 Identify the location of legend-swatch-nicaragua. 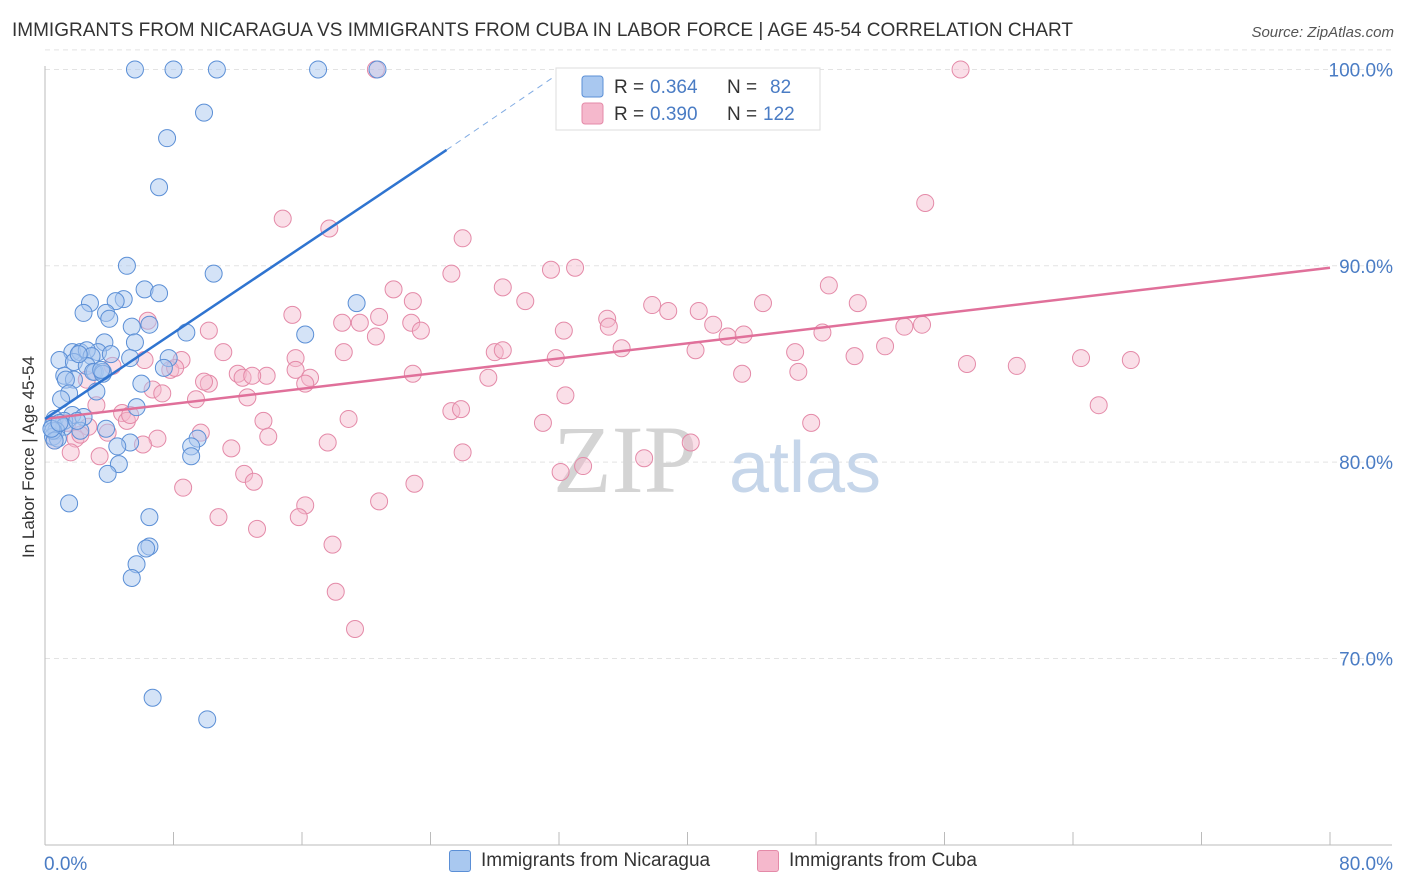
(460, 861).